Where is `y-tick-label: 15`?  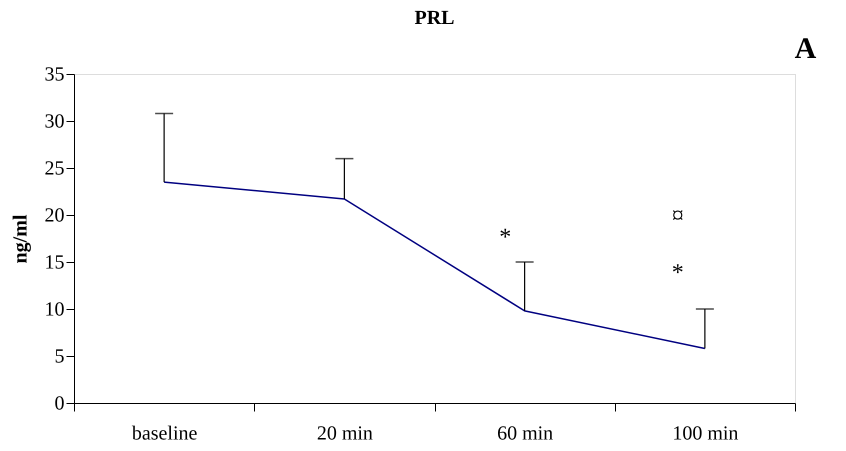 y-tick-label: 15 is located at coordinates (54, 263).